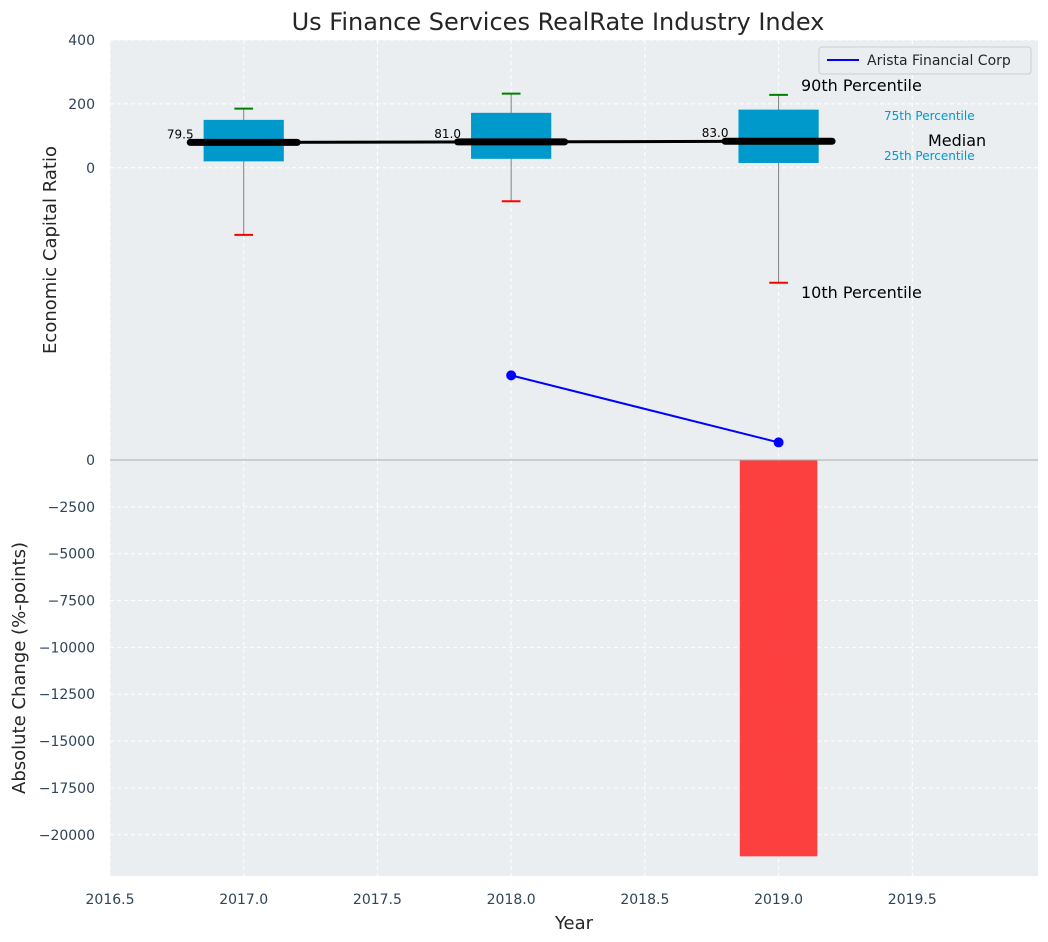  Describe the element at coordinates (67, 789) in the screenshot. I see `y-tick-label-bottom: −17500` at that location.